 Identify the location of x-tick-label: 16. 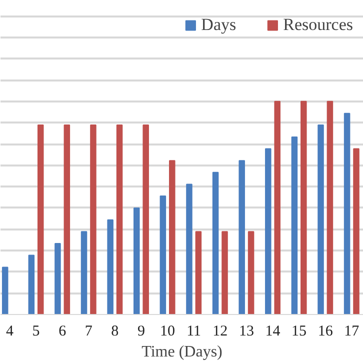
(326, 332).